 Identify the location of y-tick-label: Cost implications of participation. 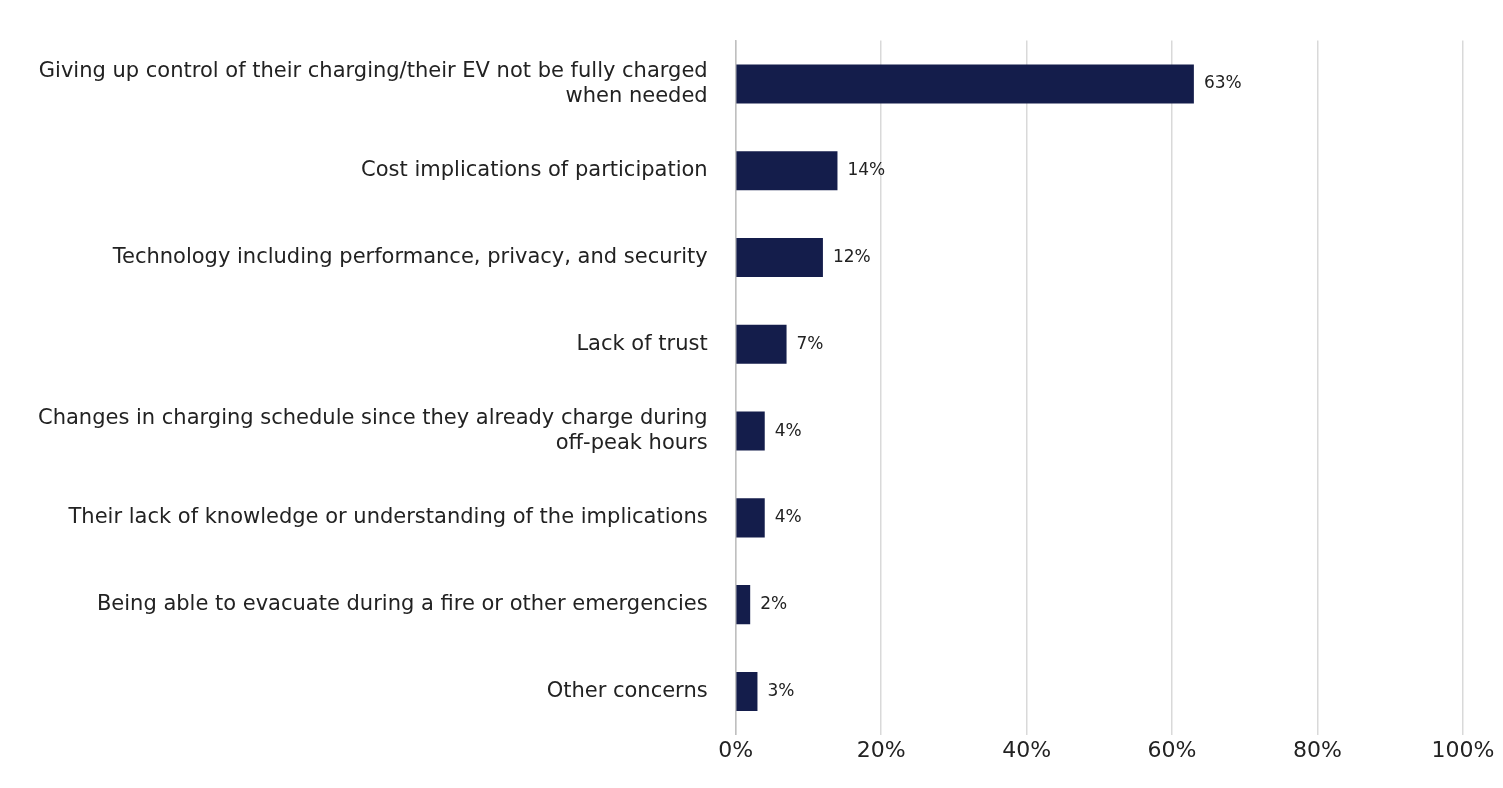
(534, 169).